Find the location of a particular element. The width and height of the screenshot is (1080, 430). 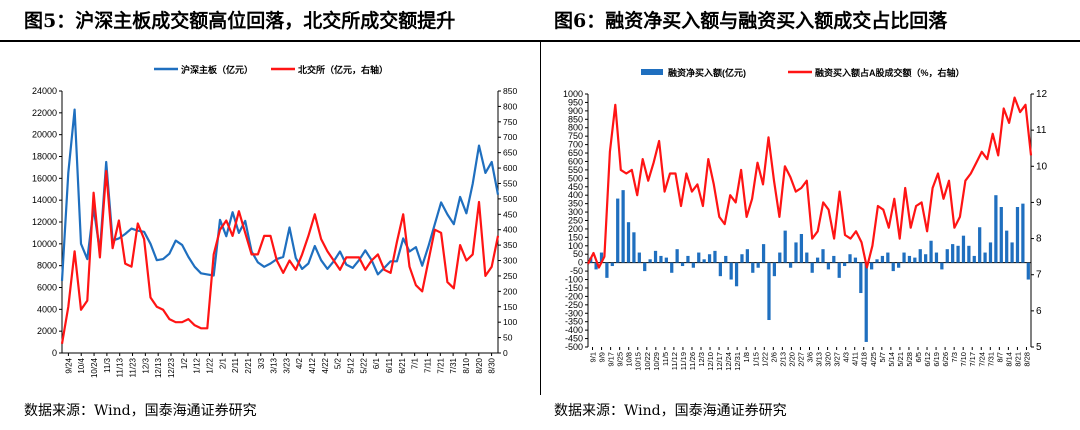

left-y-tick-label: 750 is located at coordinates (575, 136).